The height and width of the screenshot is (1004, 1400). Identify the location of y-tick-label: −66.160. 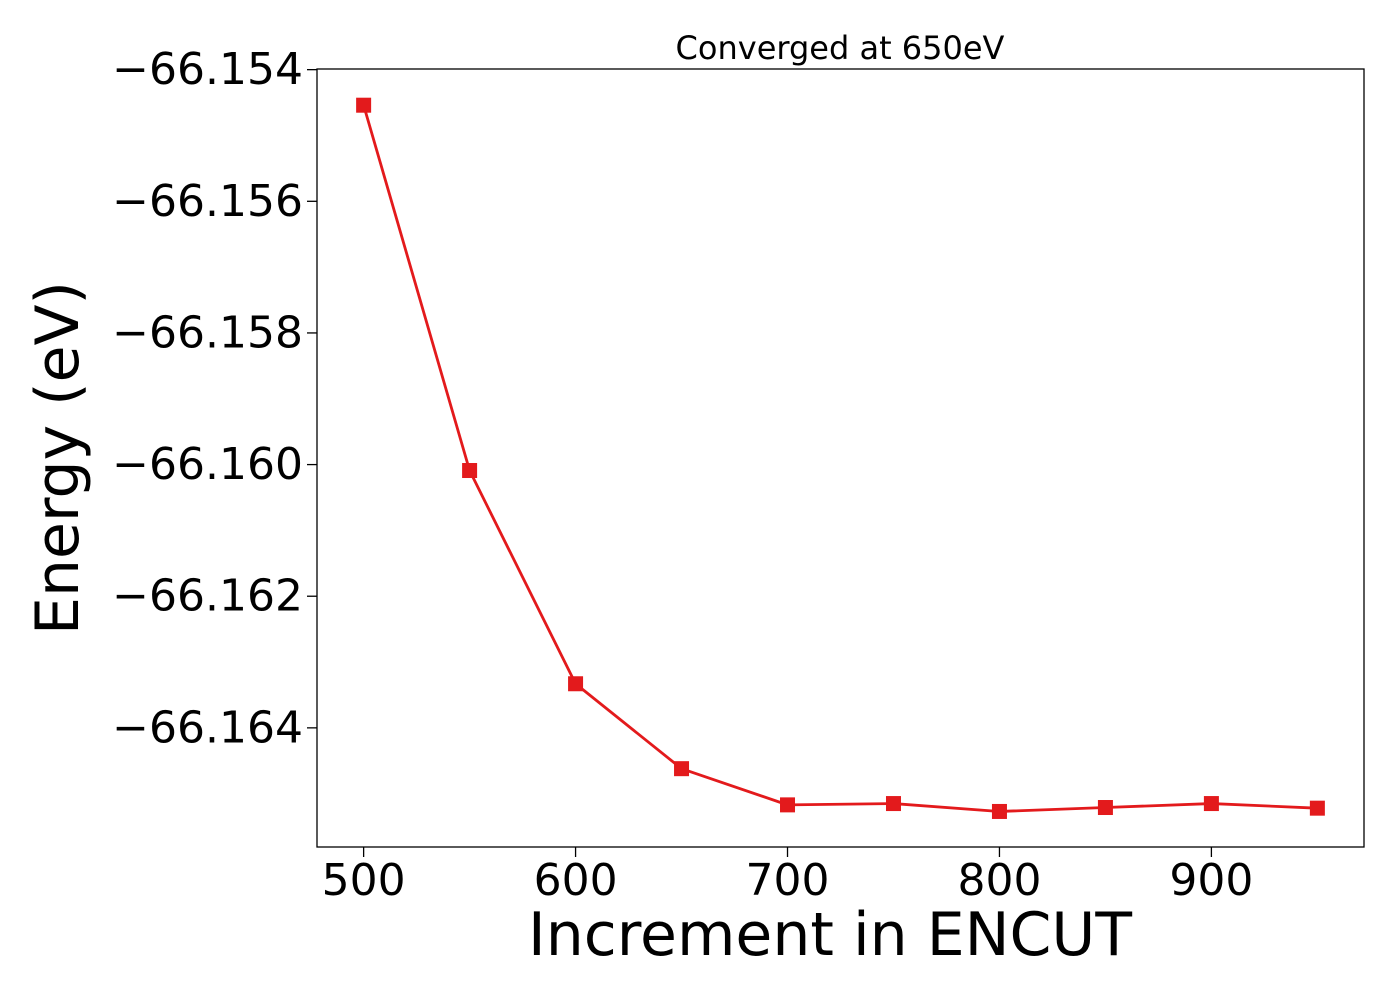
(207, 464).